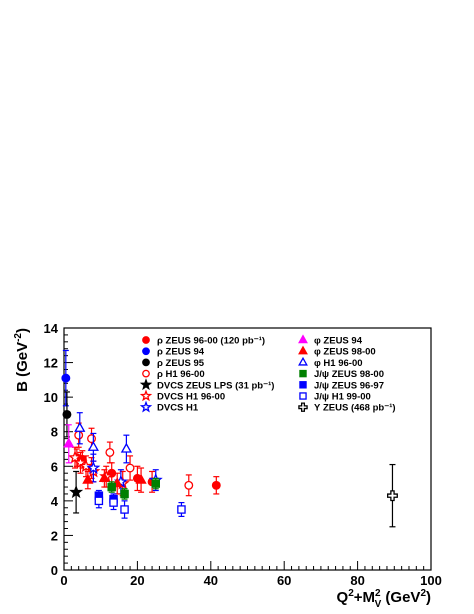 This screenshot has width=474, height=614. I want to click on legend-label: DVCS H1, so click(178, 408).